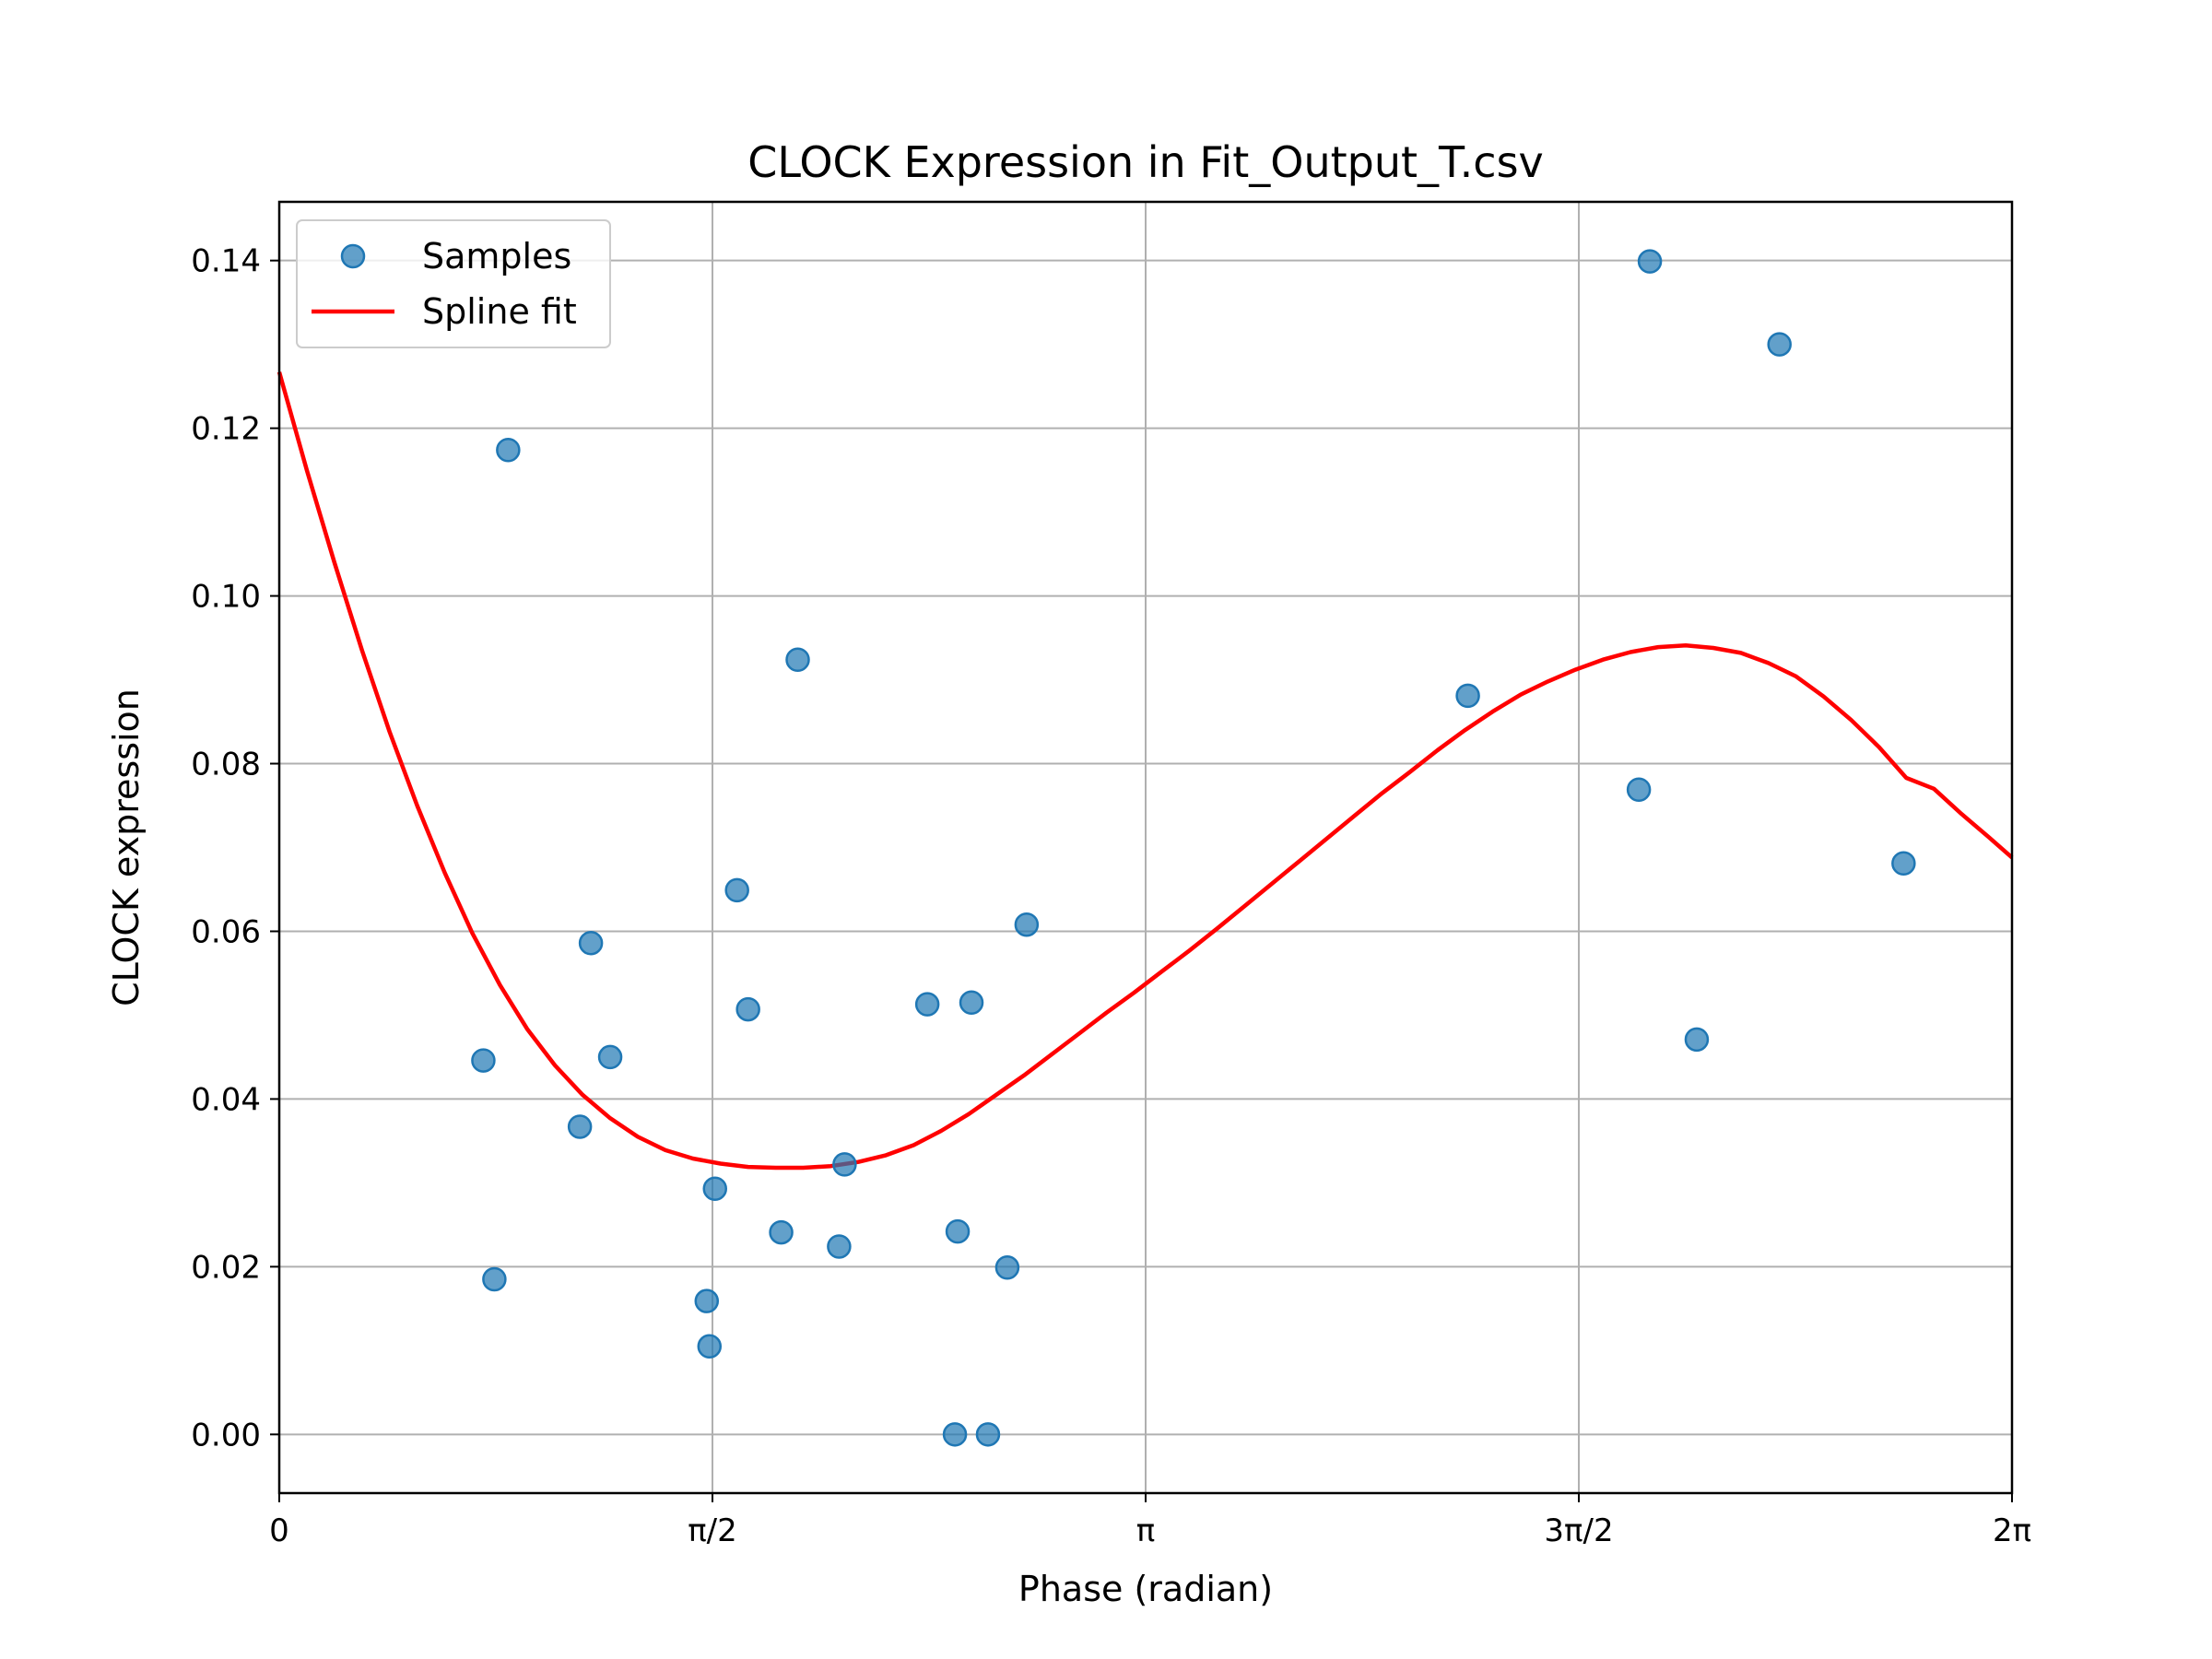  What do you see at coordinates (226, 1267) in the screenshot?
I see `y-tick-label: 0.02` at bounding box center [226, 1267].